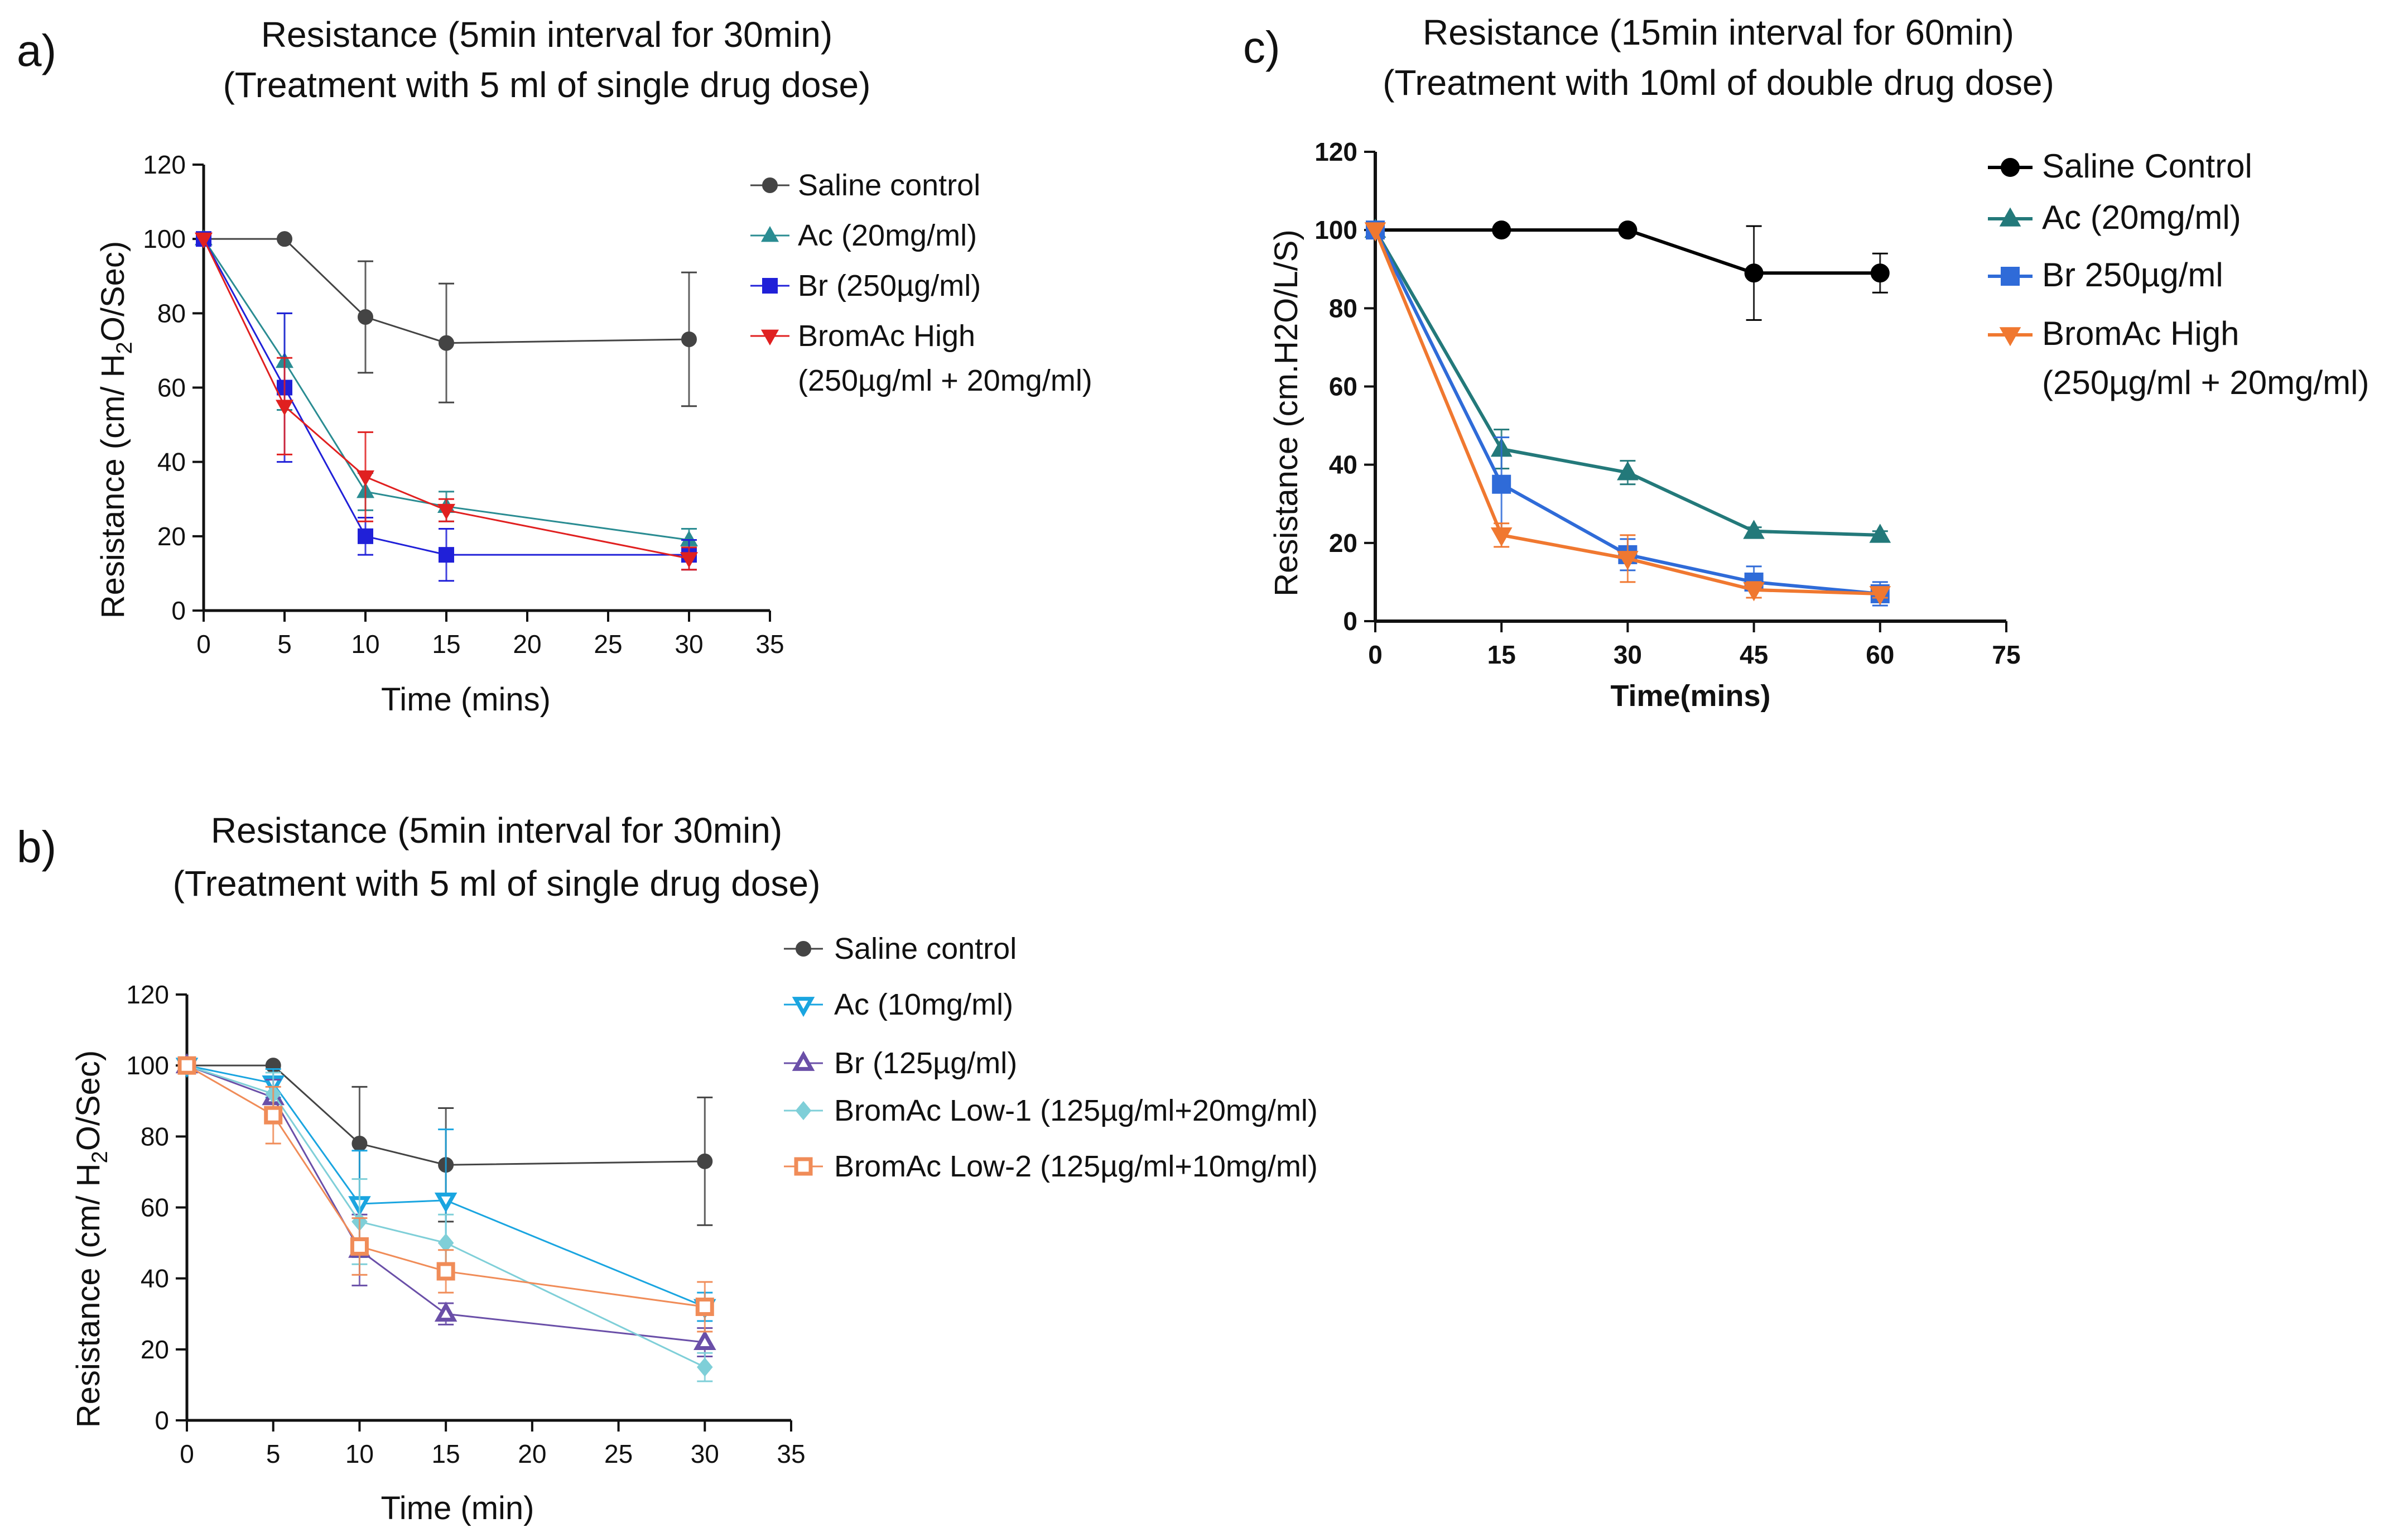 The height and width of the screenshot is (1537, 2408). I want to click on chart-a-ylabel: Resistance (cm/ H2O/Sec), so click(116, 430).